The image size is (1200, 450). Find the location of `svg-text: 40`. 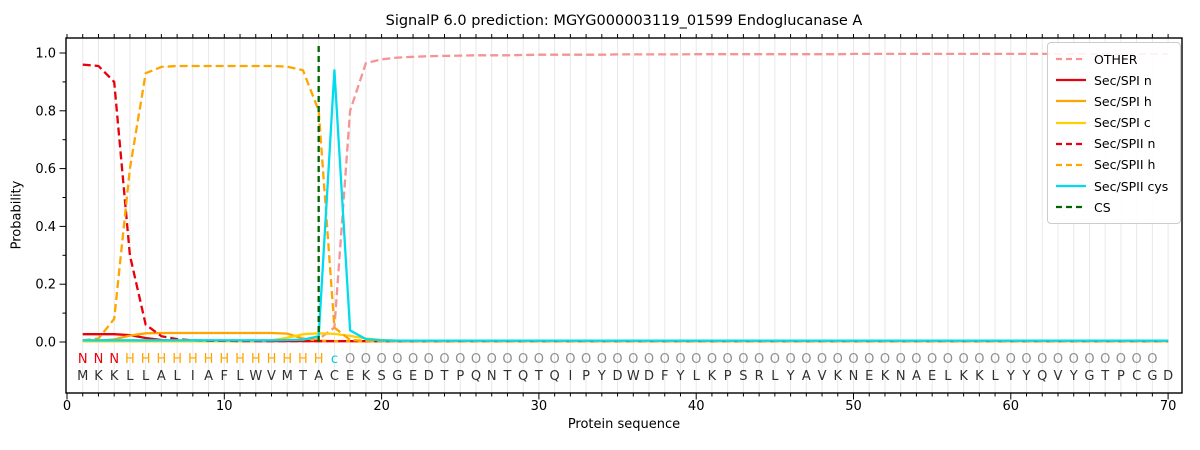

svg-text: 40 is located at coordinates (696, 406).